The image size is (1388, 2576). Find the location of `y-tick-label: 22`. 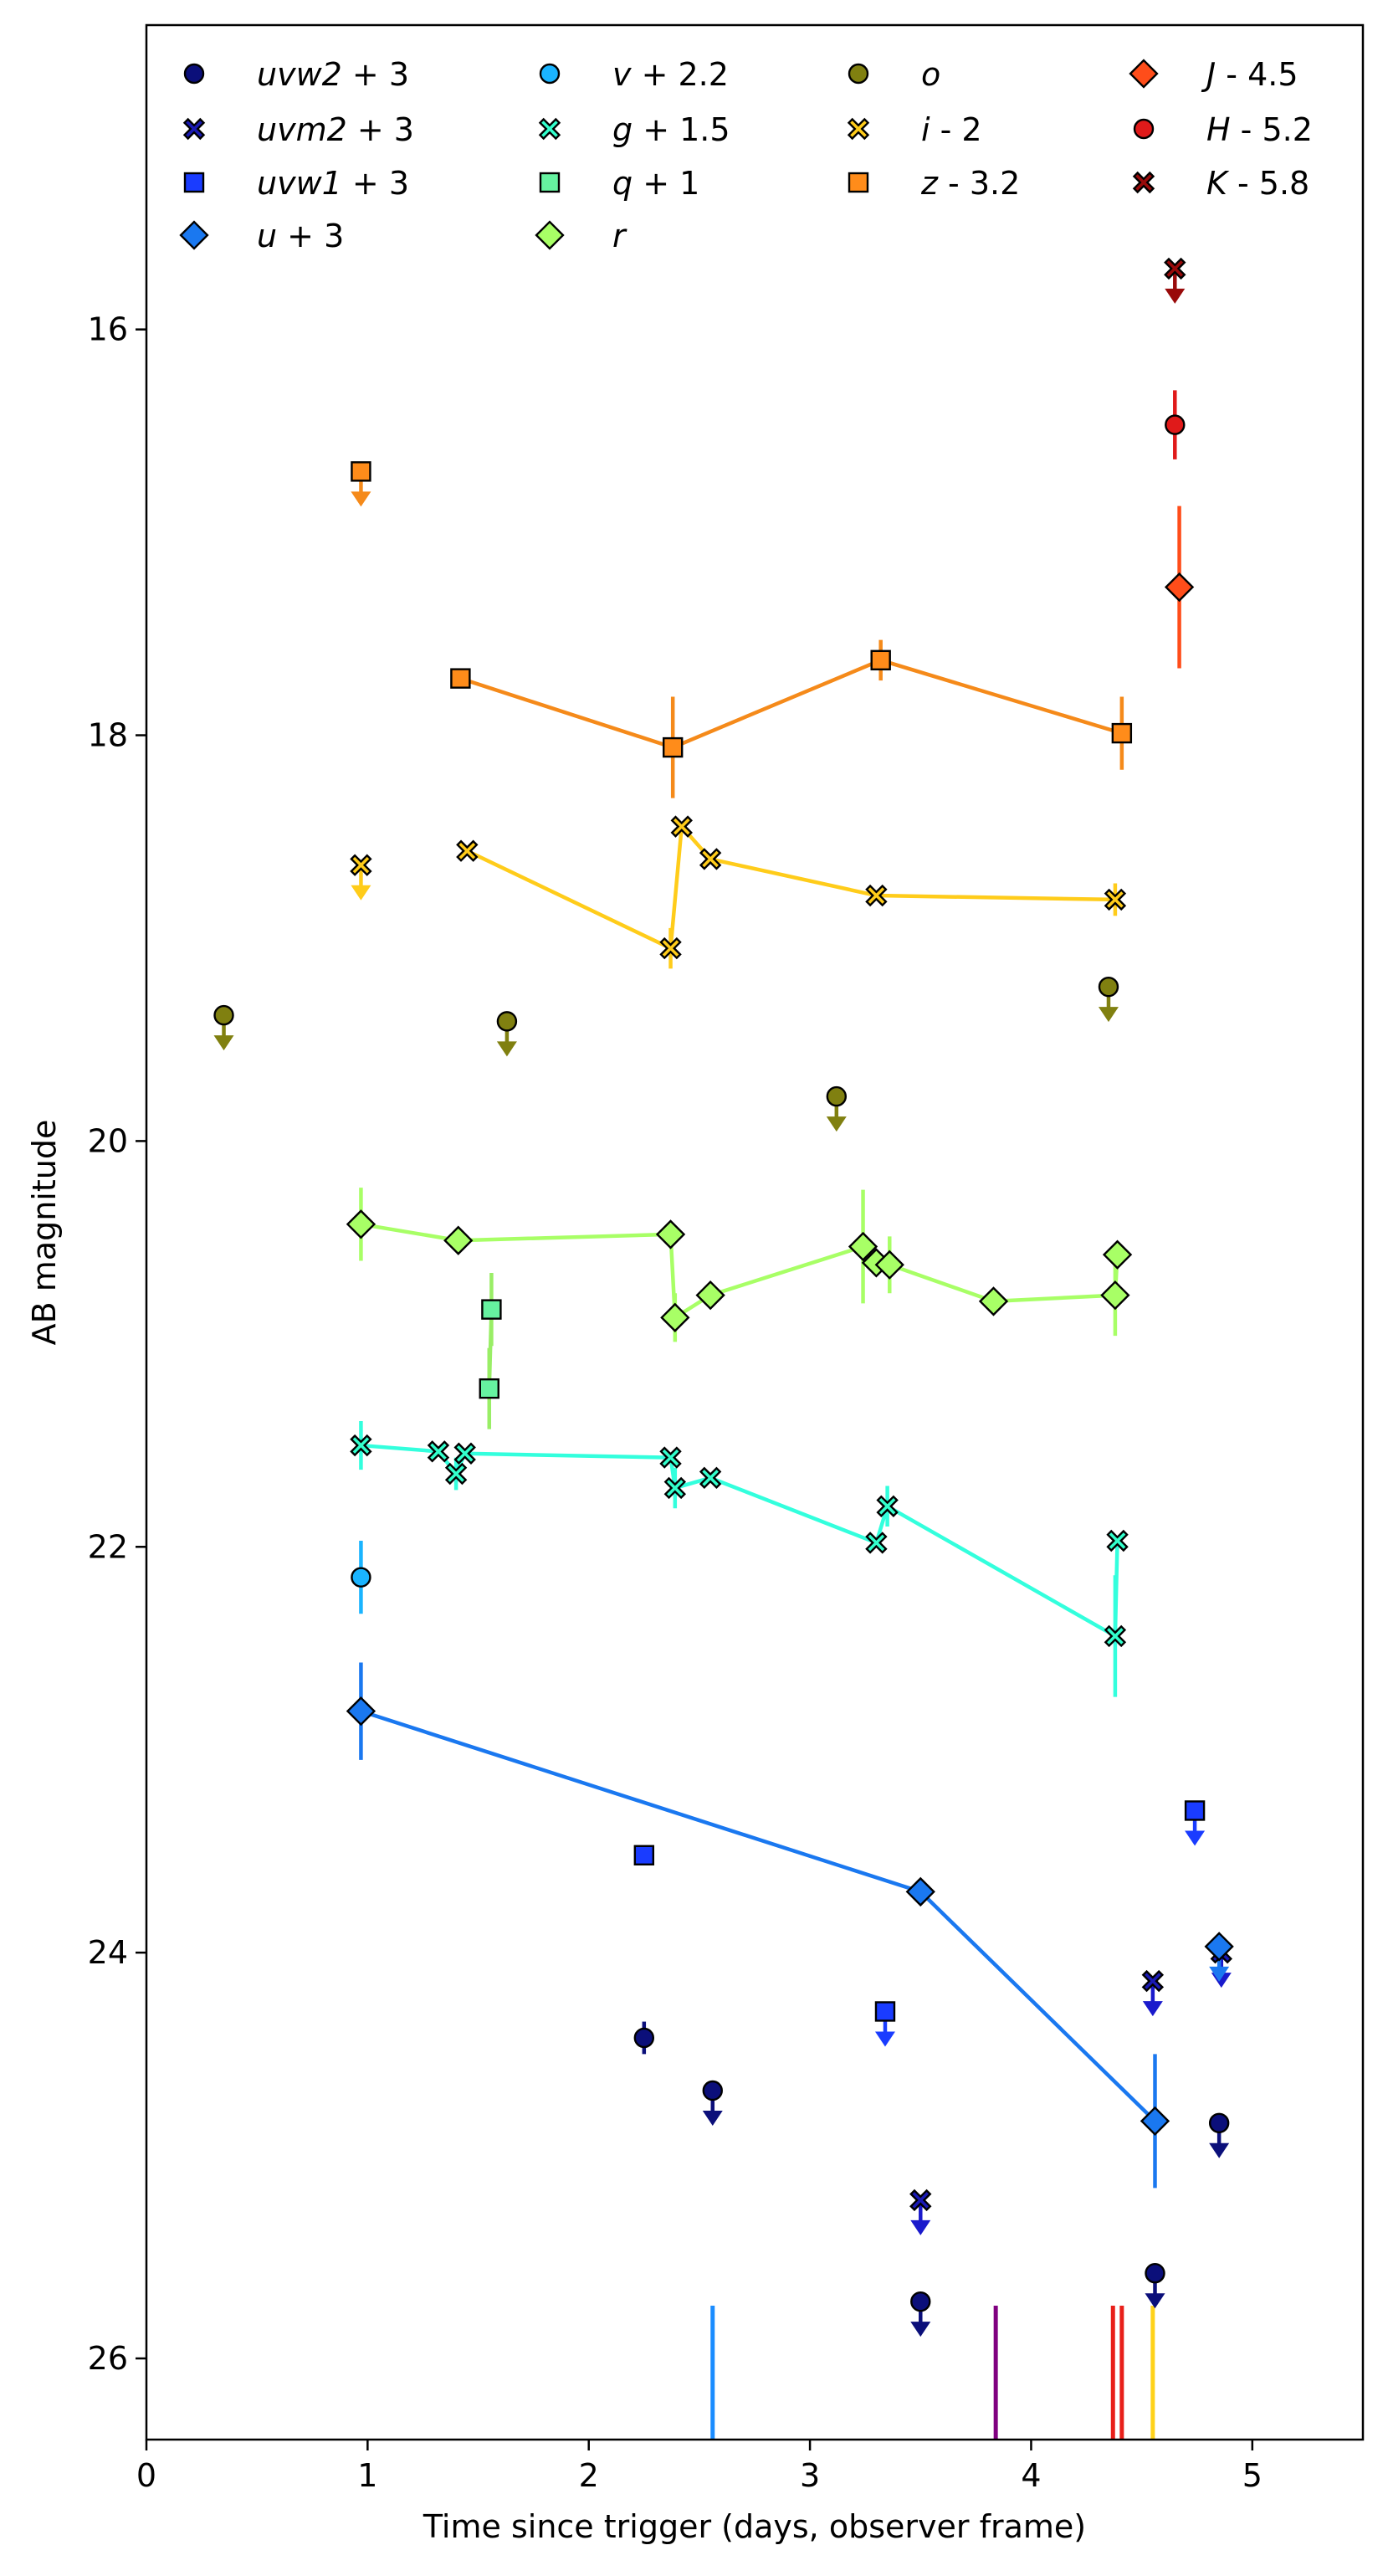

y-tick-label: 22 is located at coordinates (108, 1546).